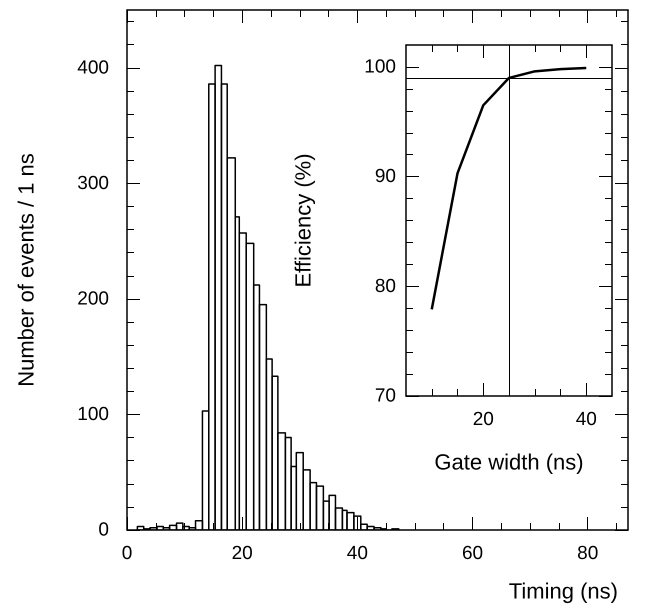  I want to click on x-axis-title: Timing (ns), so click(563, 591).